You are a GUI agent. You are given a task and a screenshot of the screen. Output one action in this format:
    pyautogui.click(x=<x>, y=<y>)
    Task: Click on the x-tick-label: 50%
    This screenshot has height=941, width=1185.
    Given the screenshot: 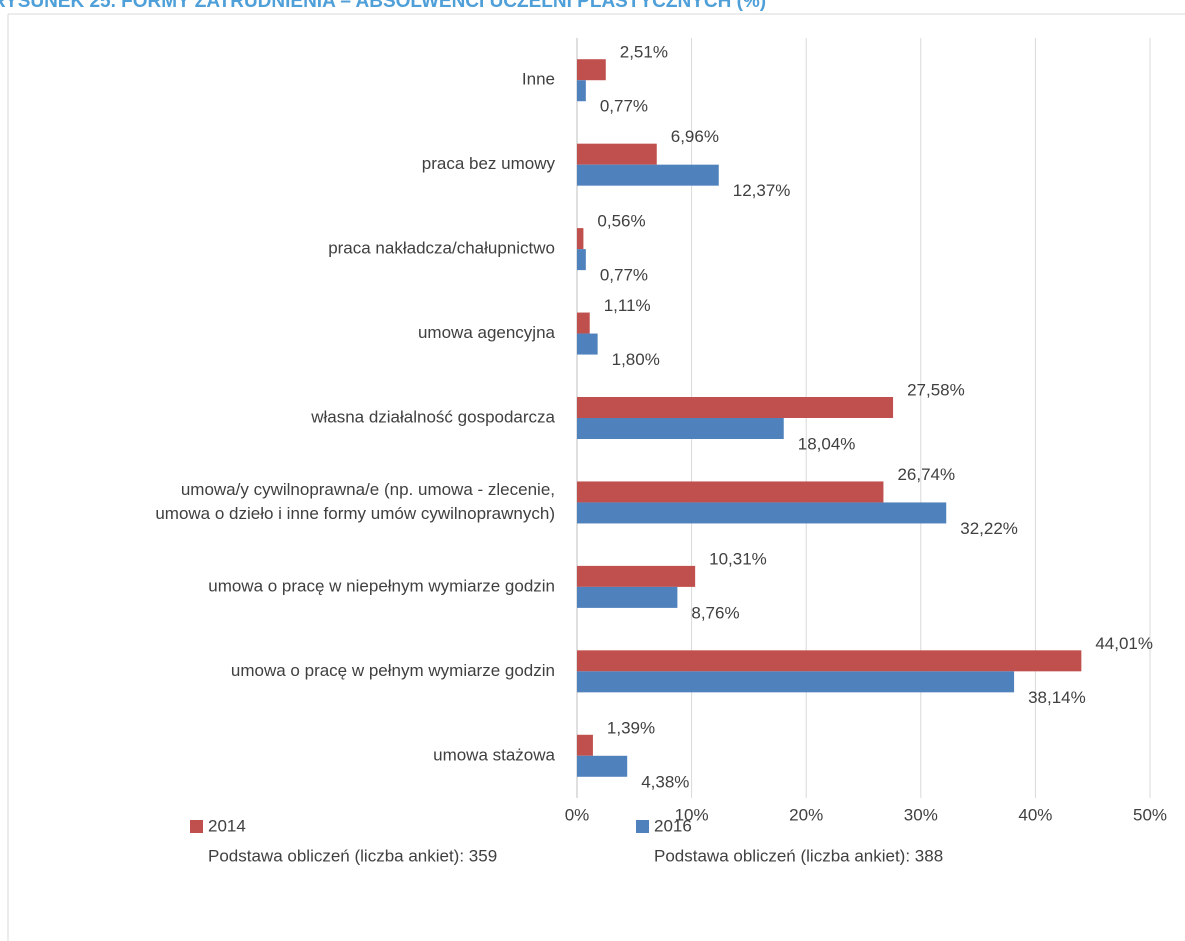 What is the action you would take?
    pyautogui.click(x=1150, y=814)
    